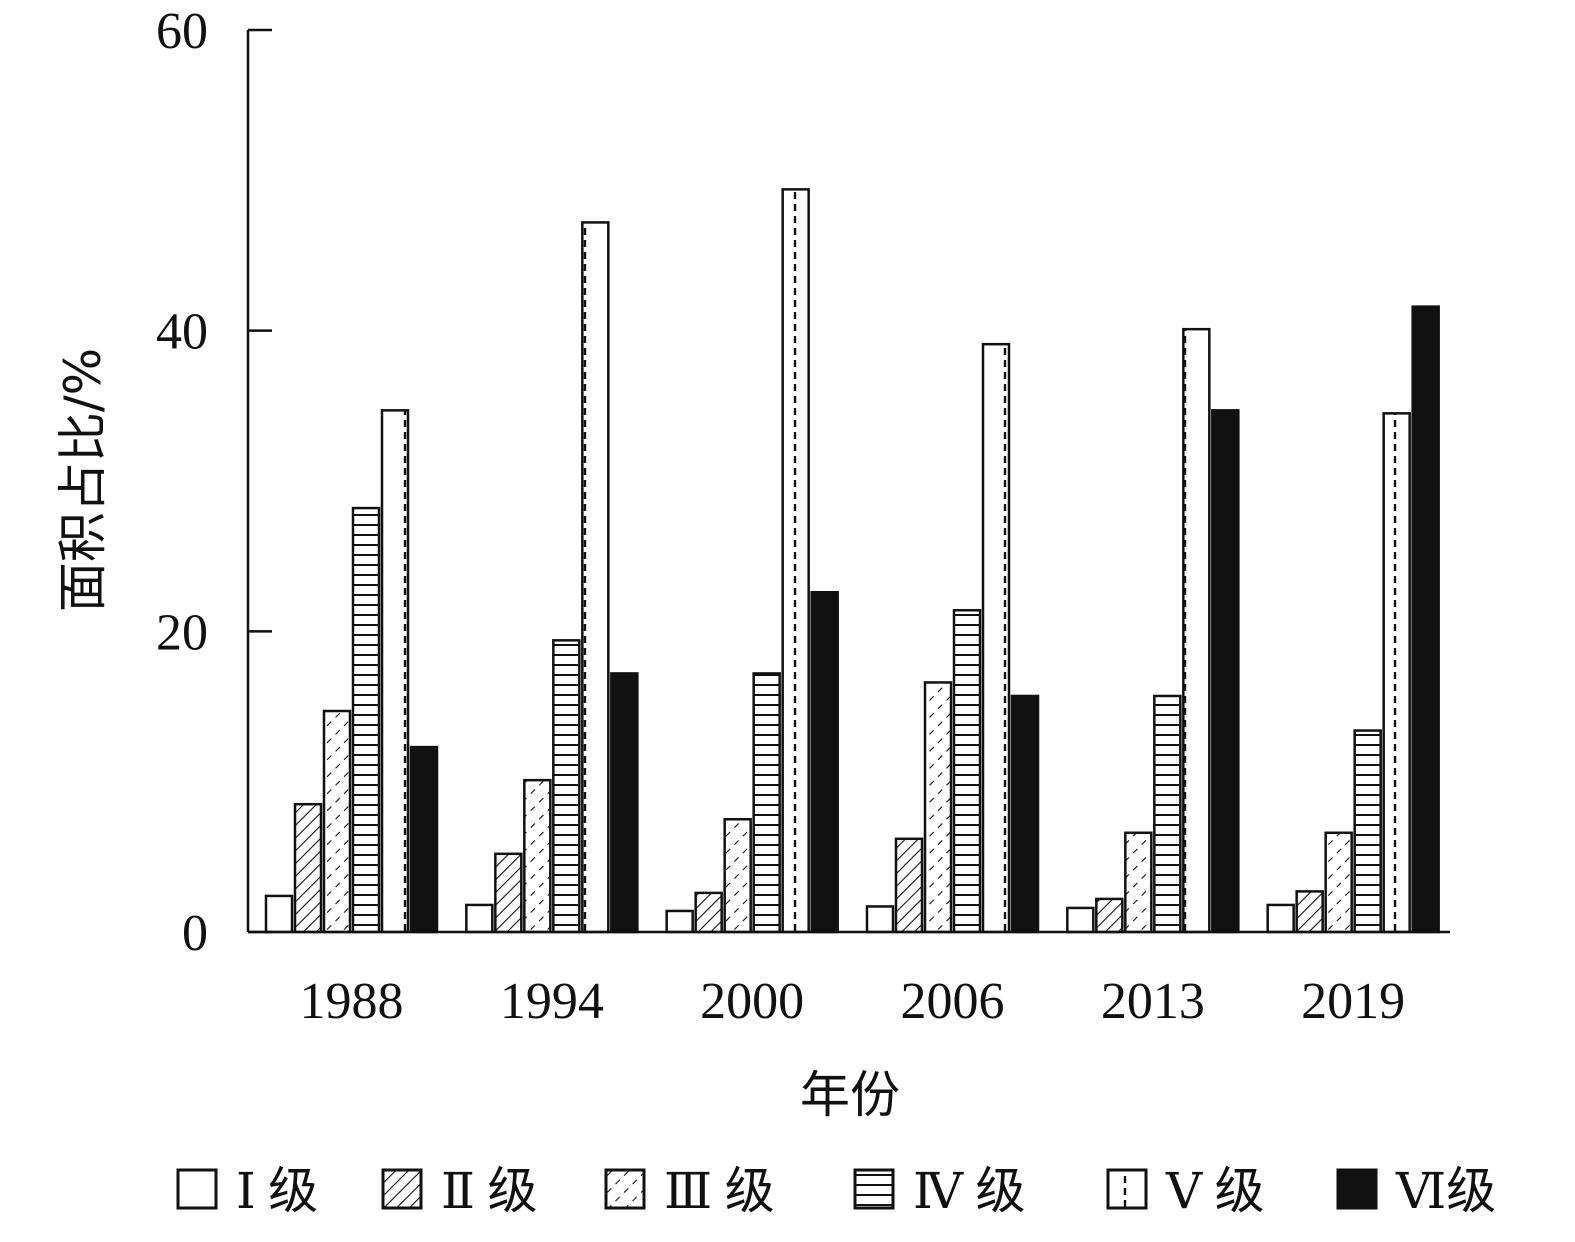 This screenshot has height=1242, width=1575. What do you see at coordinates (182, 31) in the screenshot?
I see `y-tick-label: 60` at bounding box center [182, 31].